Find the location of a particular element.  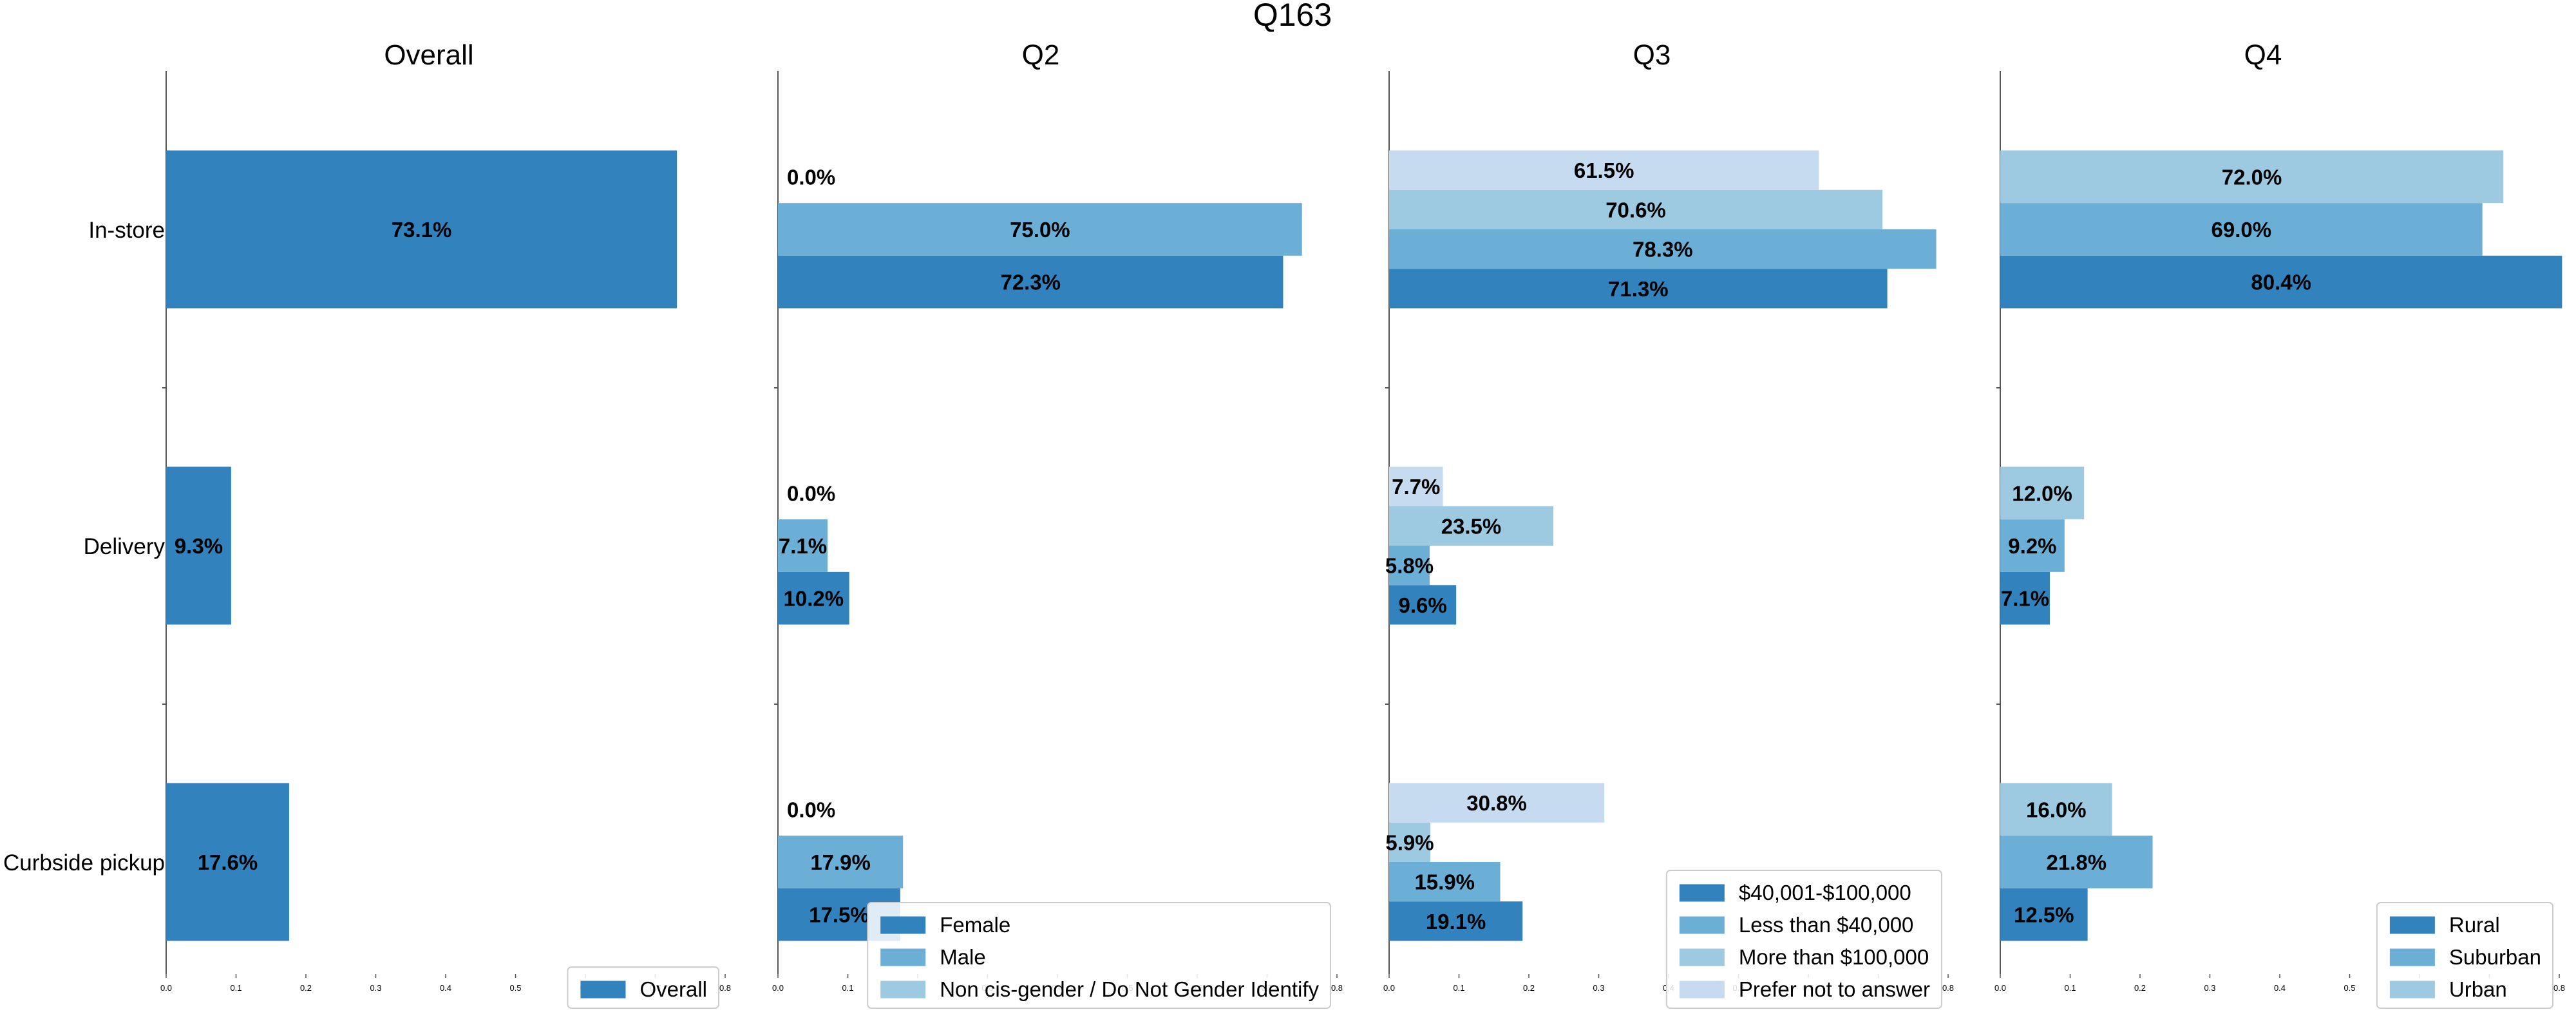

legend-label: Suburban is located at coordinates (2495, 957).